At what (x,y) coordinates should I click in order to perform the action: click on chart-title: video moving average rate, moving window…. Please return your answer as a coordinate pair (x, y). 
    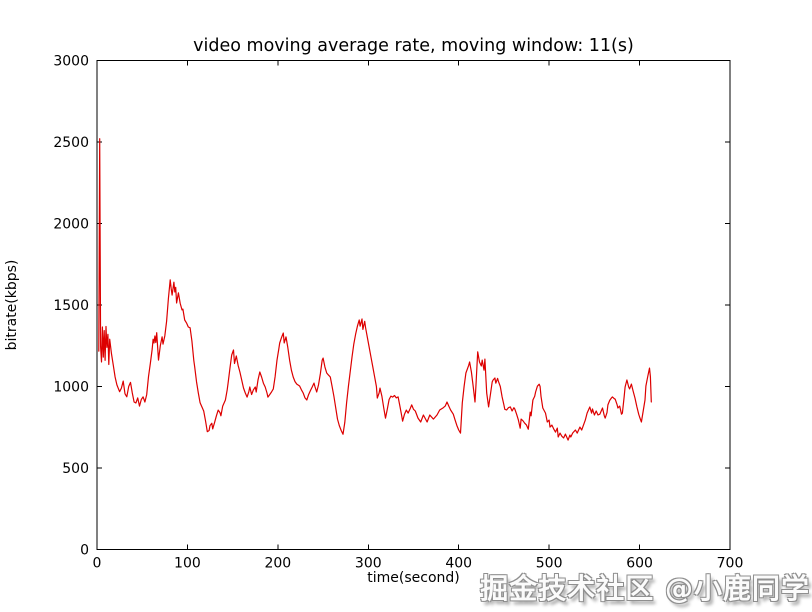
    Looking at the image, I should click on (413, 46).